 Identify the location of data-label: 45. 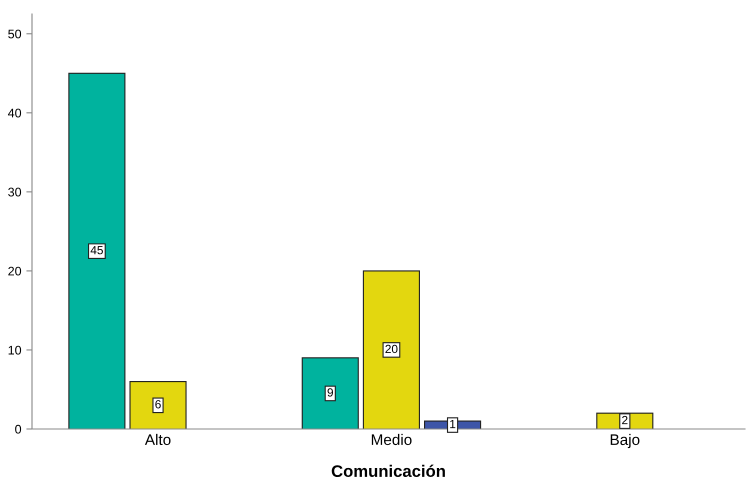
(96, 250).